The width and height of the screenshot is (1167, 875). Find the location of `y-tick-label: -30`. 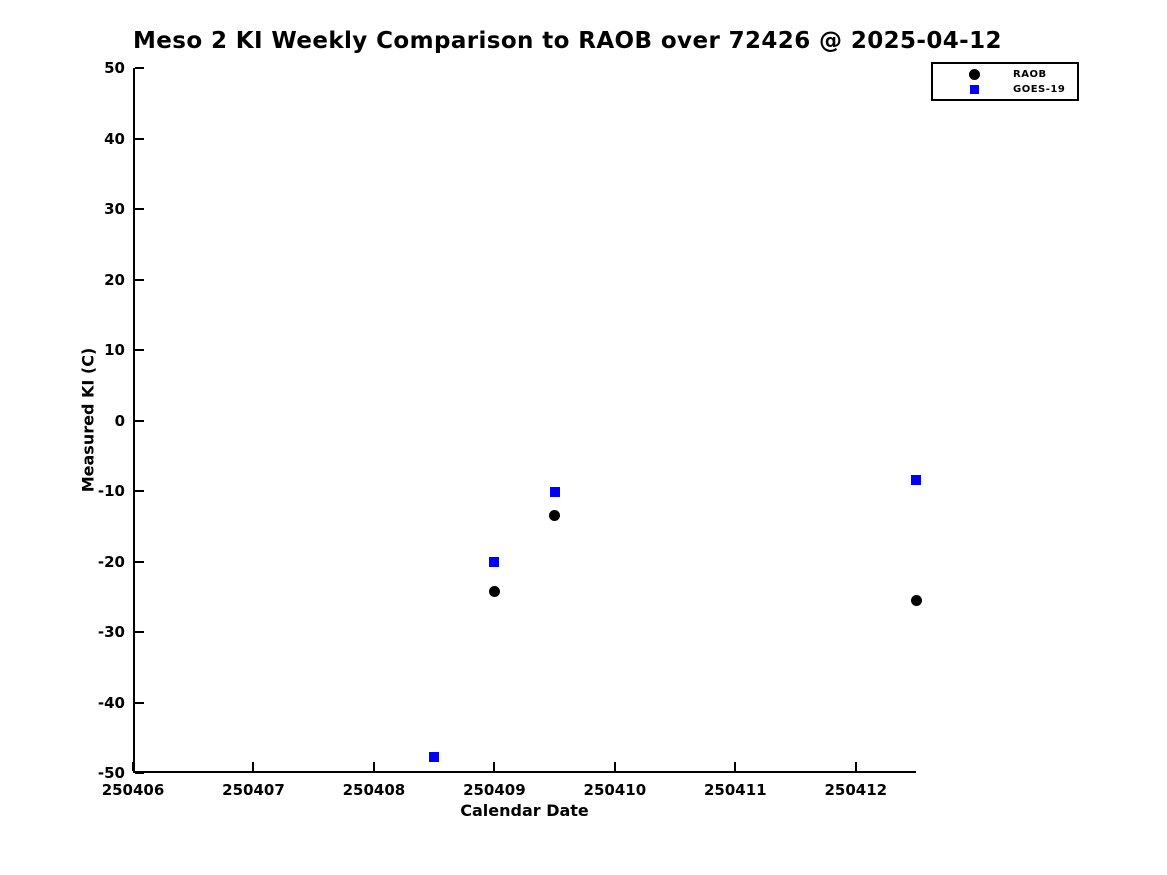

y-tick-label: -30 is located at coordinates (111, 632).